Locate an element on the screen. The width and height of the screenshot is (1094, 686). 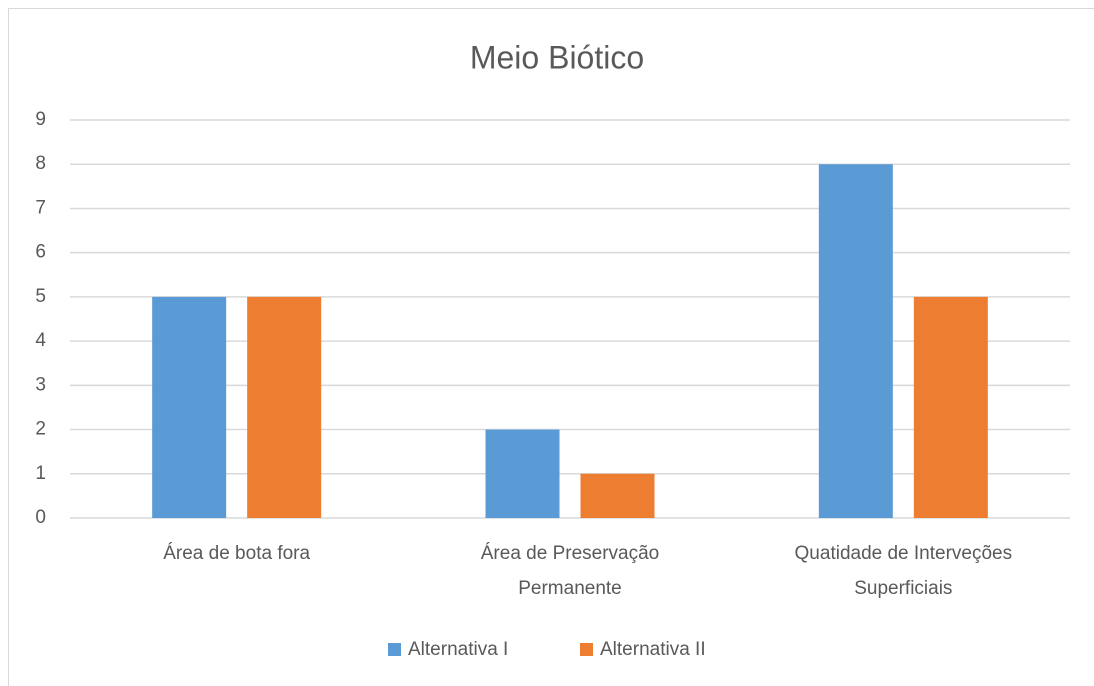
legend-label: Alternativa II is located at coordinates (653, 649).